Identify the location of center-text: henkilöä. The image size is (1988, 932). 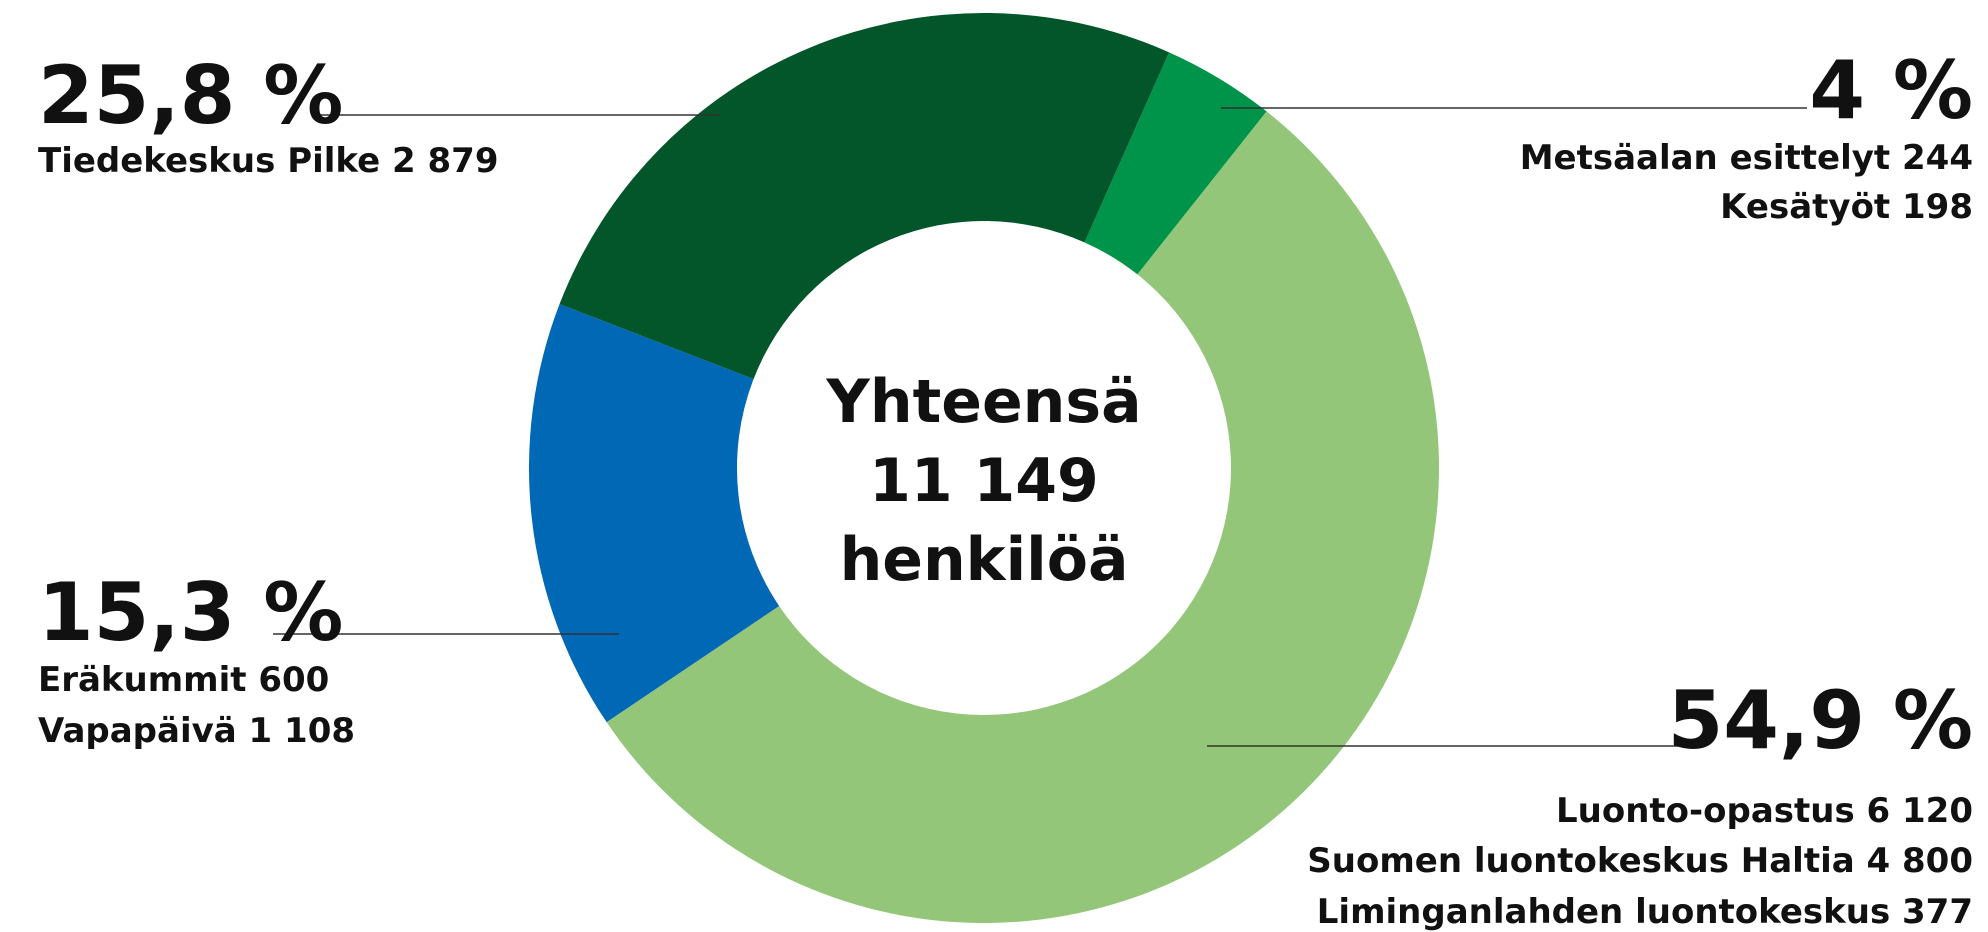
(984, 560).